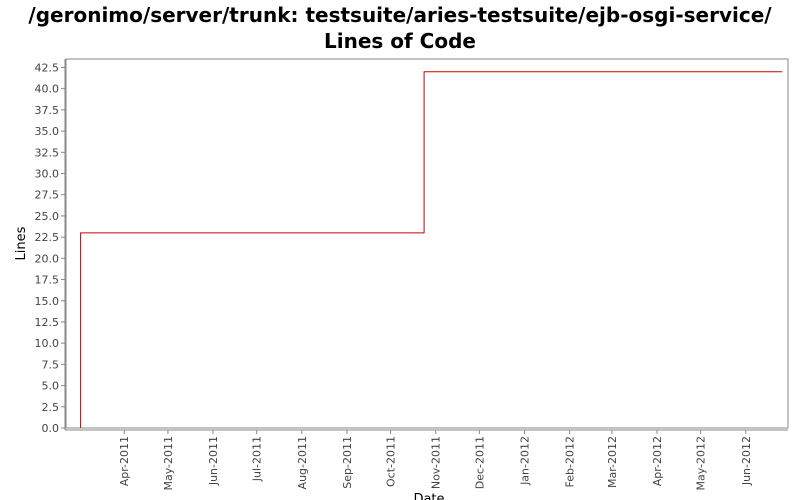 Image resolution: width=800 pixels, height=500 pixels. I want to click on x-tick-label: May-2012, so click(701, 463).